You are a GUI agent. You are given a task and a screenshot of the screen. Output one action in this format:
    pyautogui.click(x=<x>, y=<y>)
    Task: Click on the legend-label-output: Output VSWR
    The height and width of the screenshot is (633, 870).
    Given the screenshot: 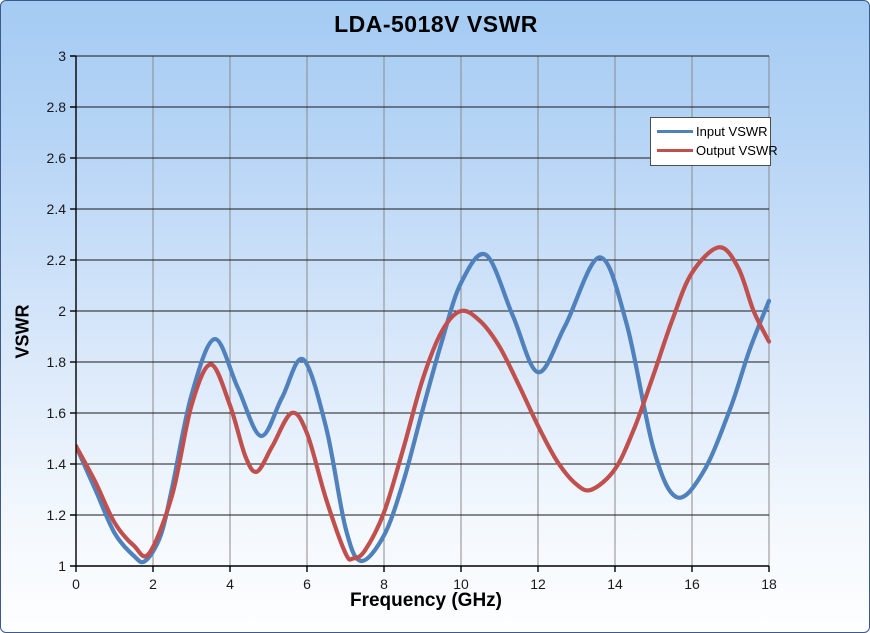 What is the action you would take?
    pyautogui.click(x=737, y=150)
    